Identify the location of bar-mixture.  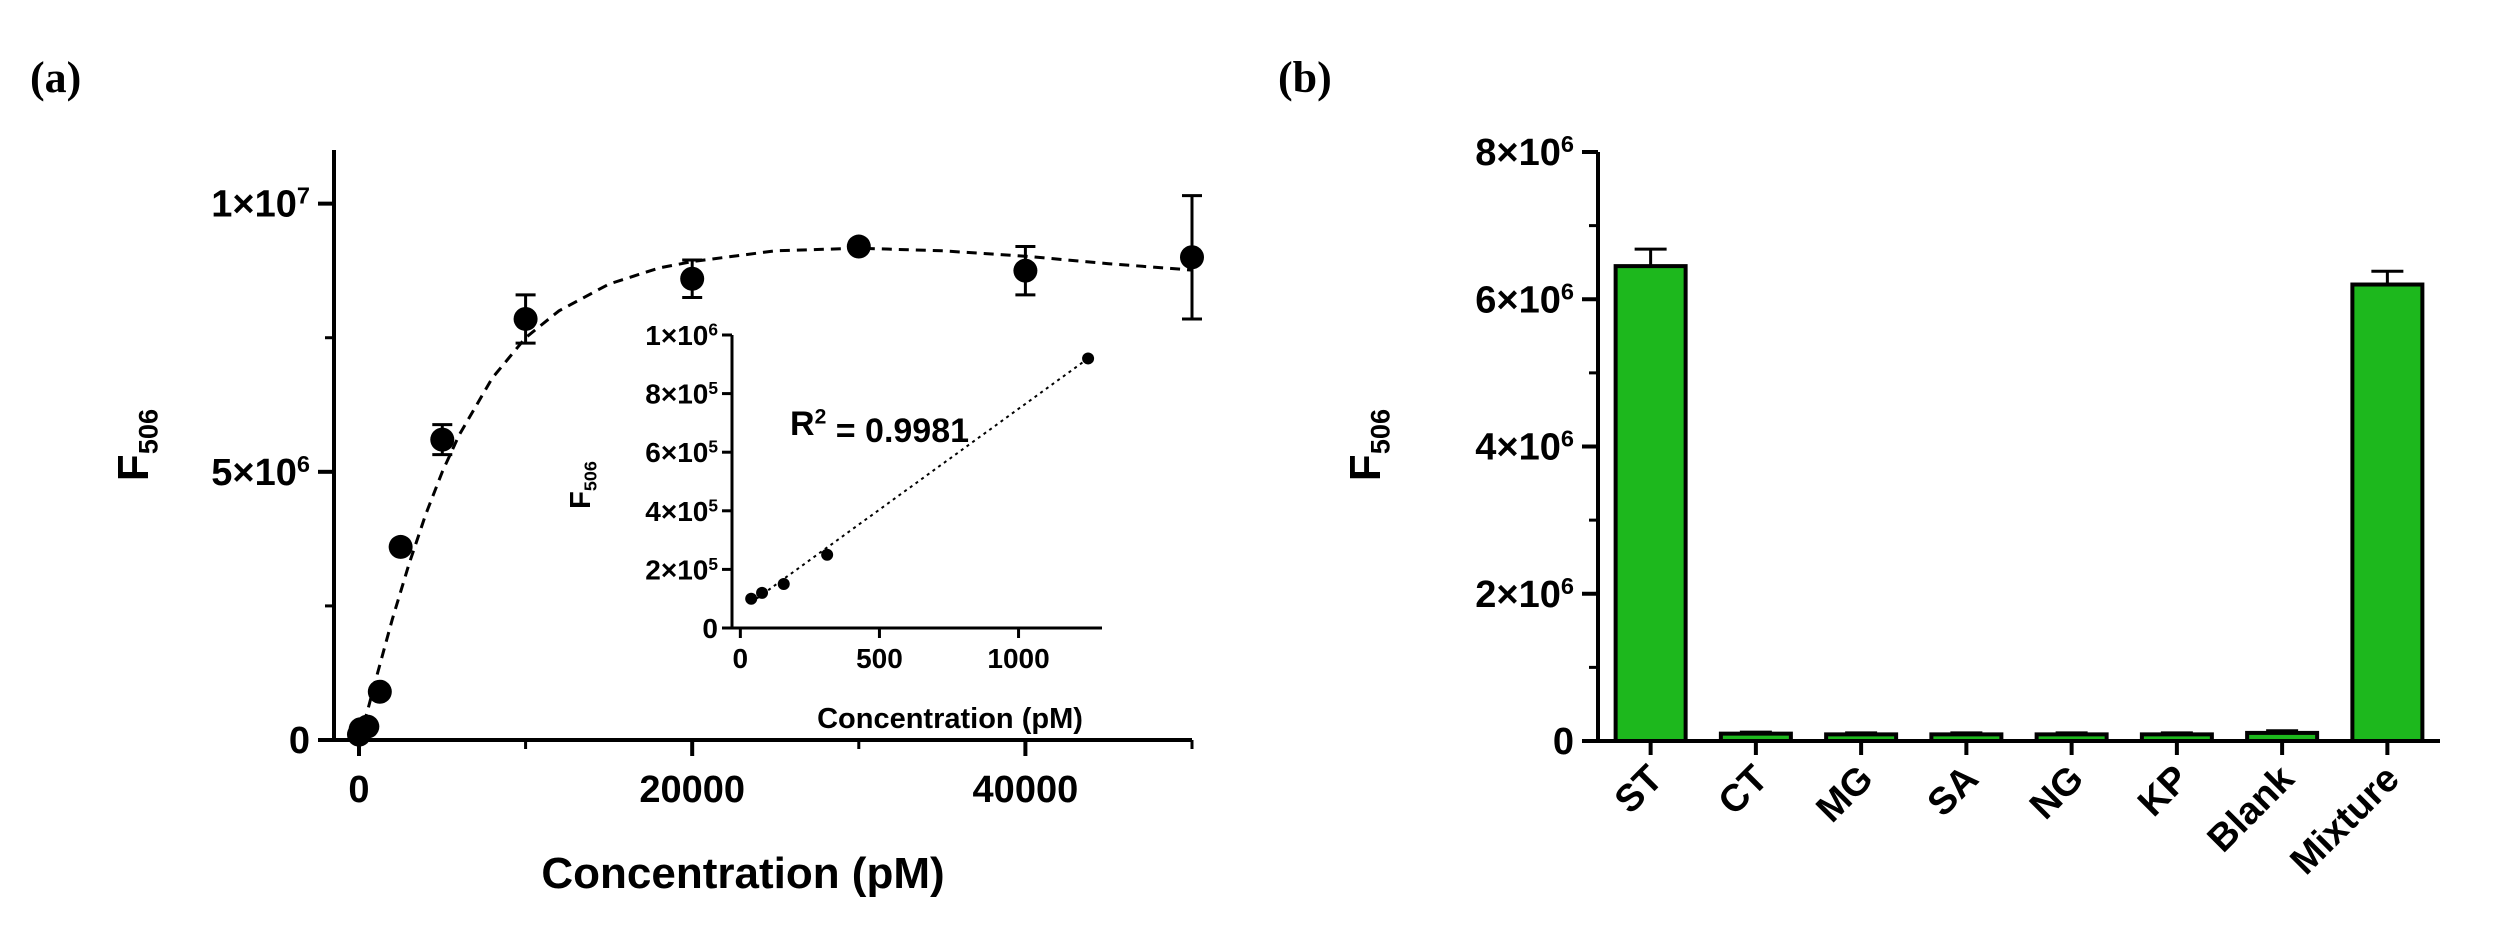
(2387, 512).